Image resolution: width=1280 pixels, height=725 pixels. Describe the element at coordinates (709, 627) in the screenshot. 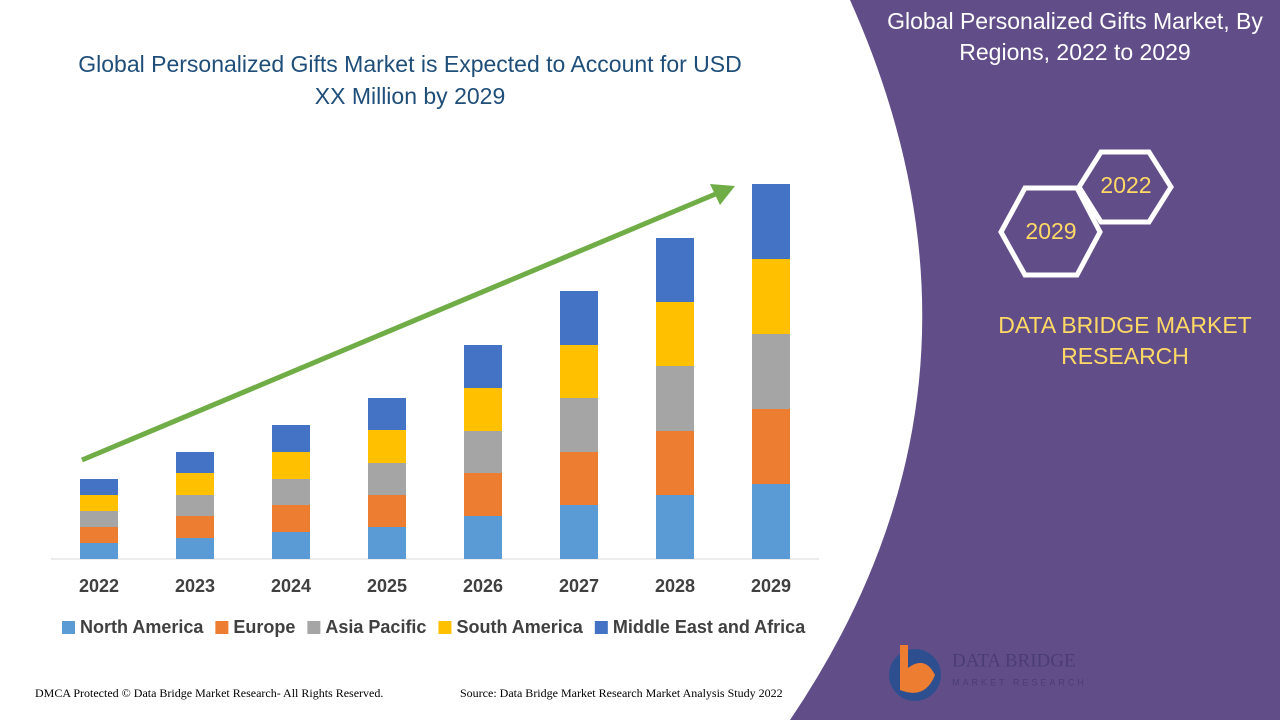

I see `legend-label: Middle East and Africa` at that location.